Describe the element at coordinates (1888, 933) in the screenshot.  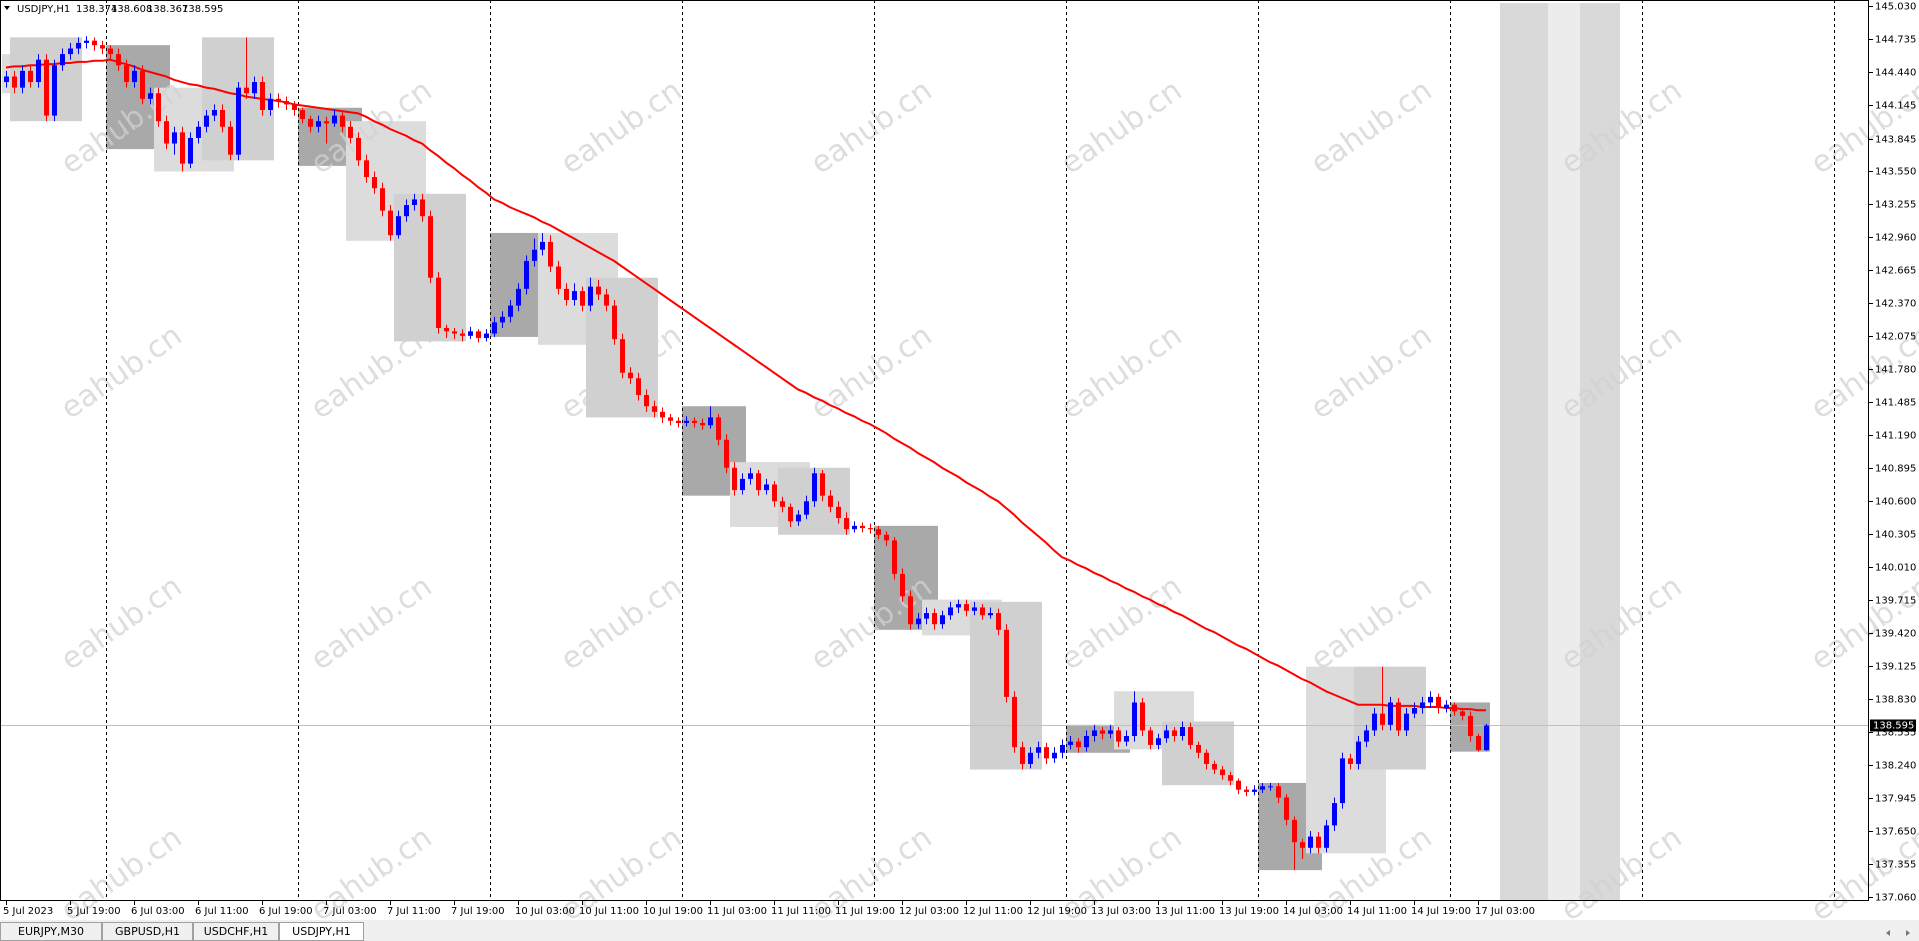
I see `tab-scroll-left` at that location.